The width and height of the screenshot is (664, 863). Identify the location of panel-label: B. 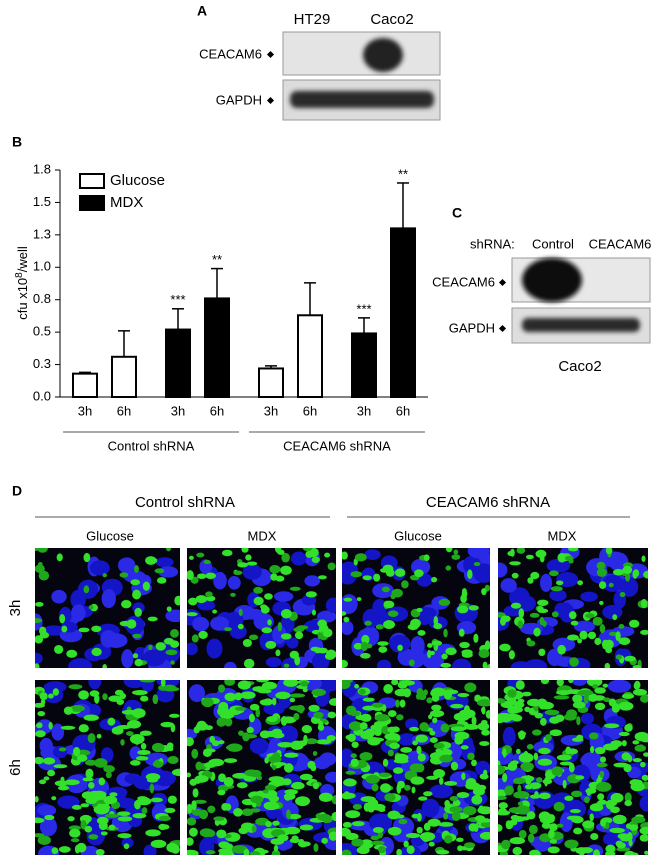
(17, 142).